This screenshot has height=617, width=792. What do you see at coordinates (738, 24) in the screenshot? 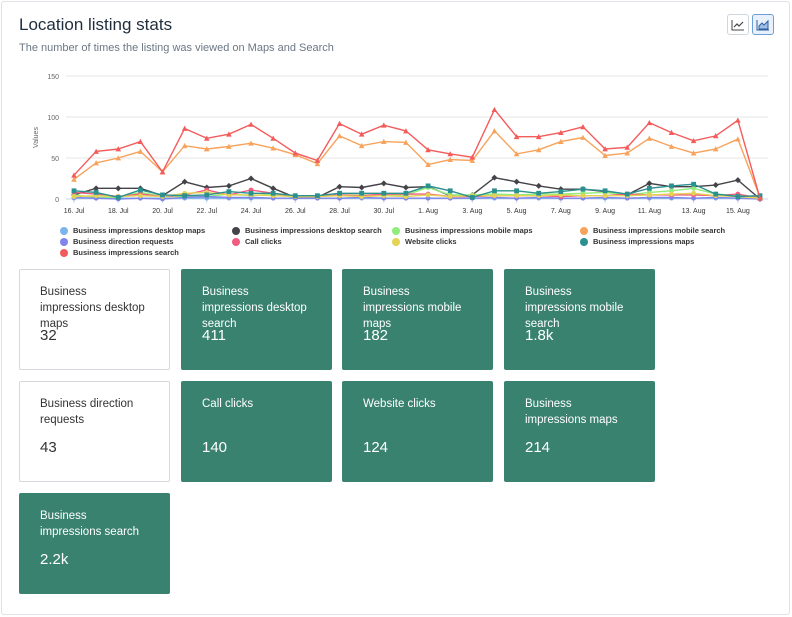
I see `line-chart-toggle` at bounding box center [738, 24].